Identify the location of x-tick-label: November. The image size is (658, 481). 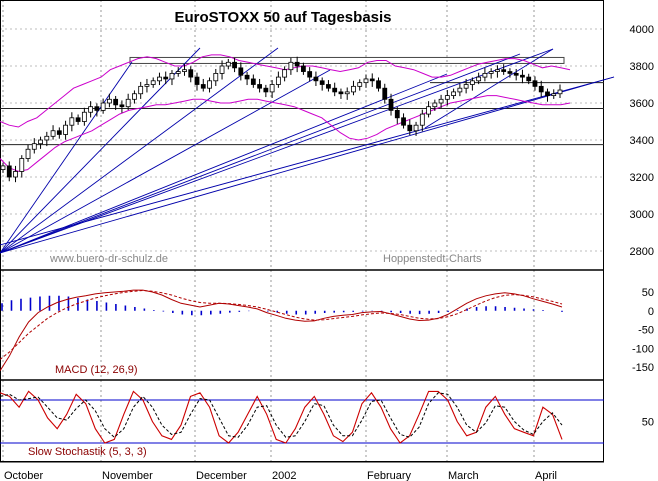
(127, 475).